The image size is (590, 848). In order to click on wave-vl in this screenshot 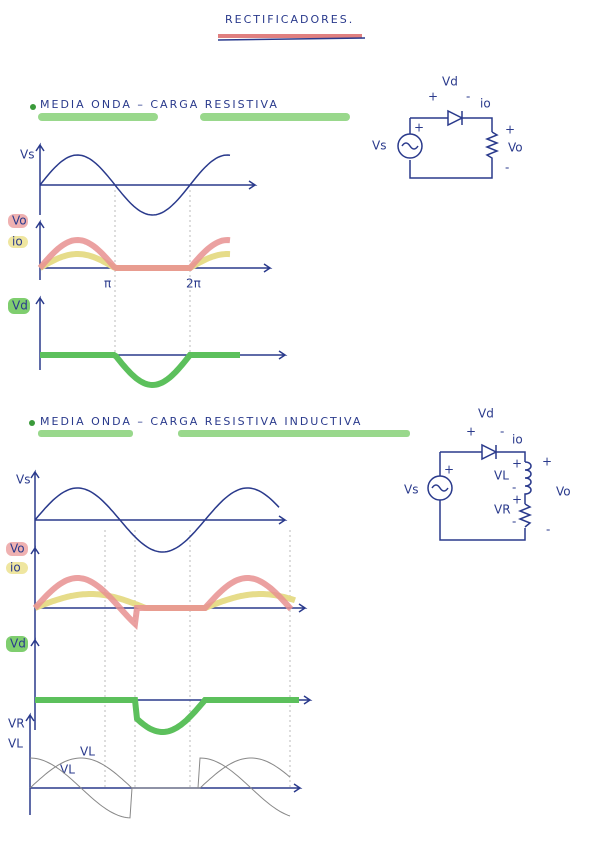, I will do `click(160, 788)`.